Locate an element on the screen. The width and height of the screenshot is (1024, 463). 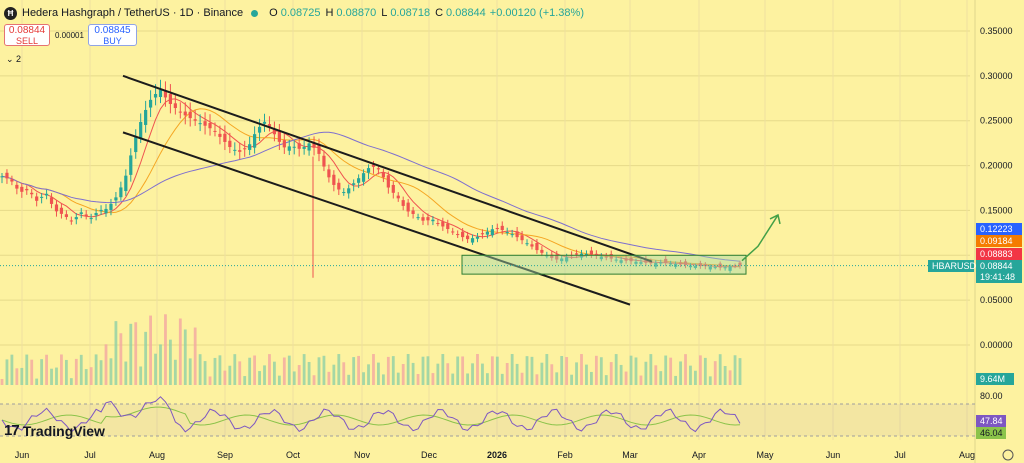
settings-gear-icon is located at coordinates (1008, 455).